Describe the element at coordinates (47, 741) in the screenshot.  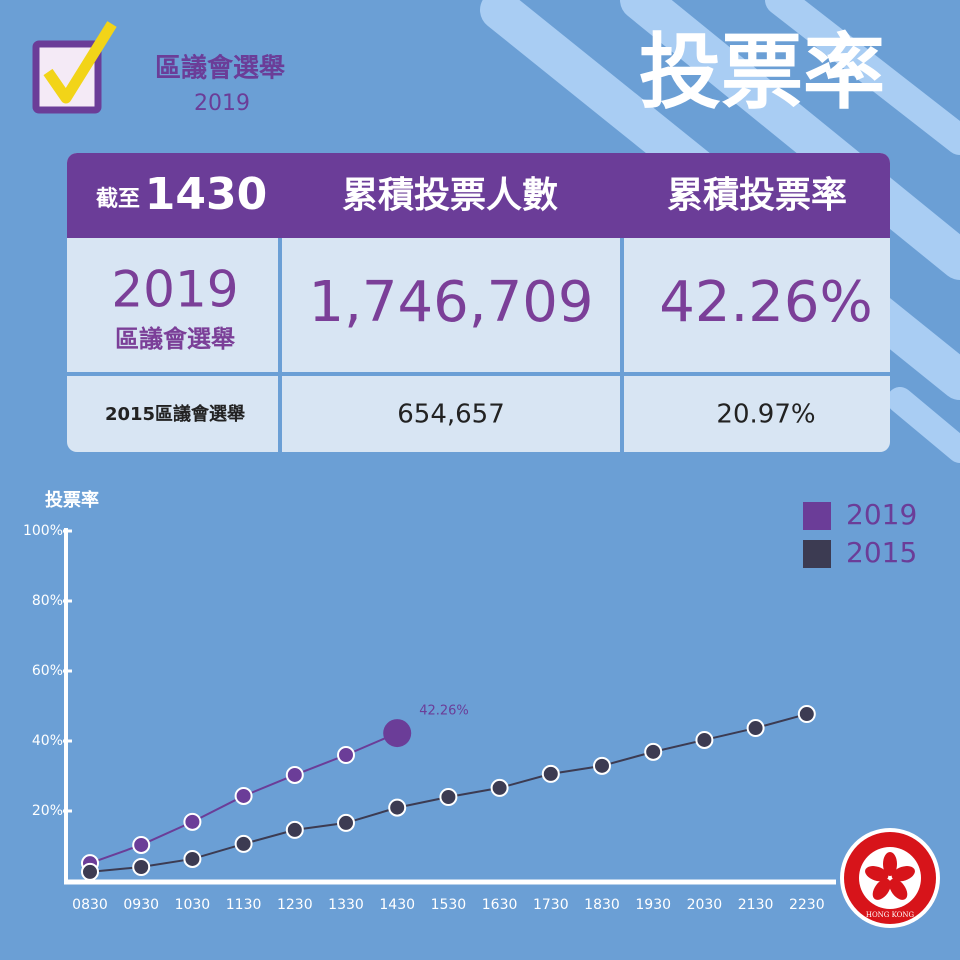
I see `y-tick-label: 40%` at that location.